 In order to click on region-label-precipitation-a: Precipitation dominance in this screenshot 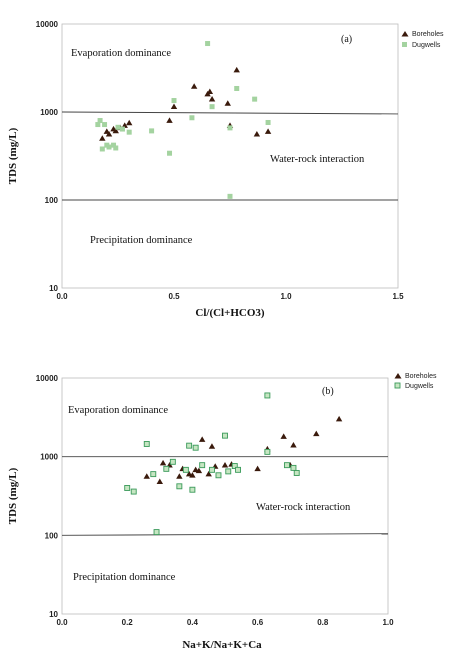, I will do `click(141, 240)`.